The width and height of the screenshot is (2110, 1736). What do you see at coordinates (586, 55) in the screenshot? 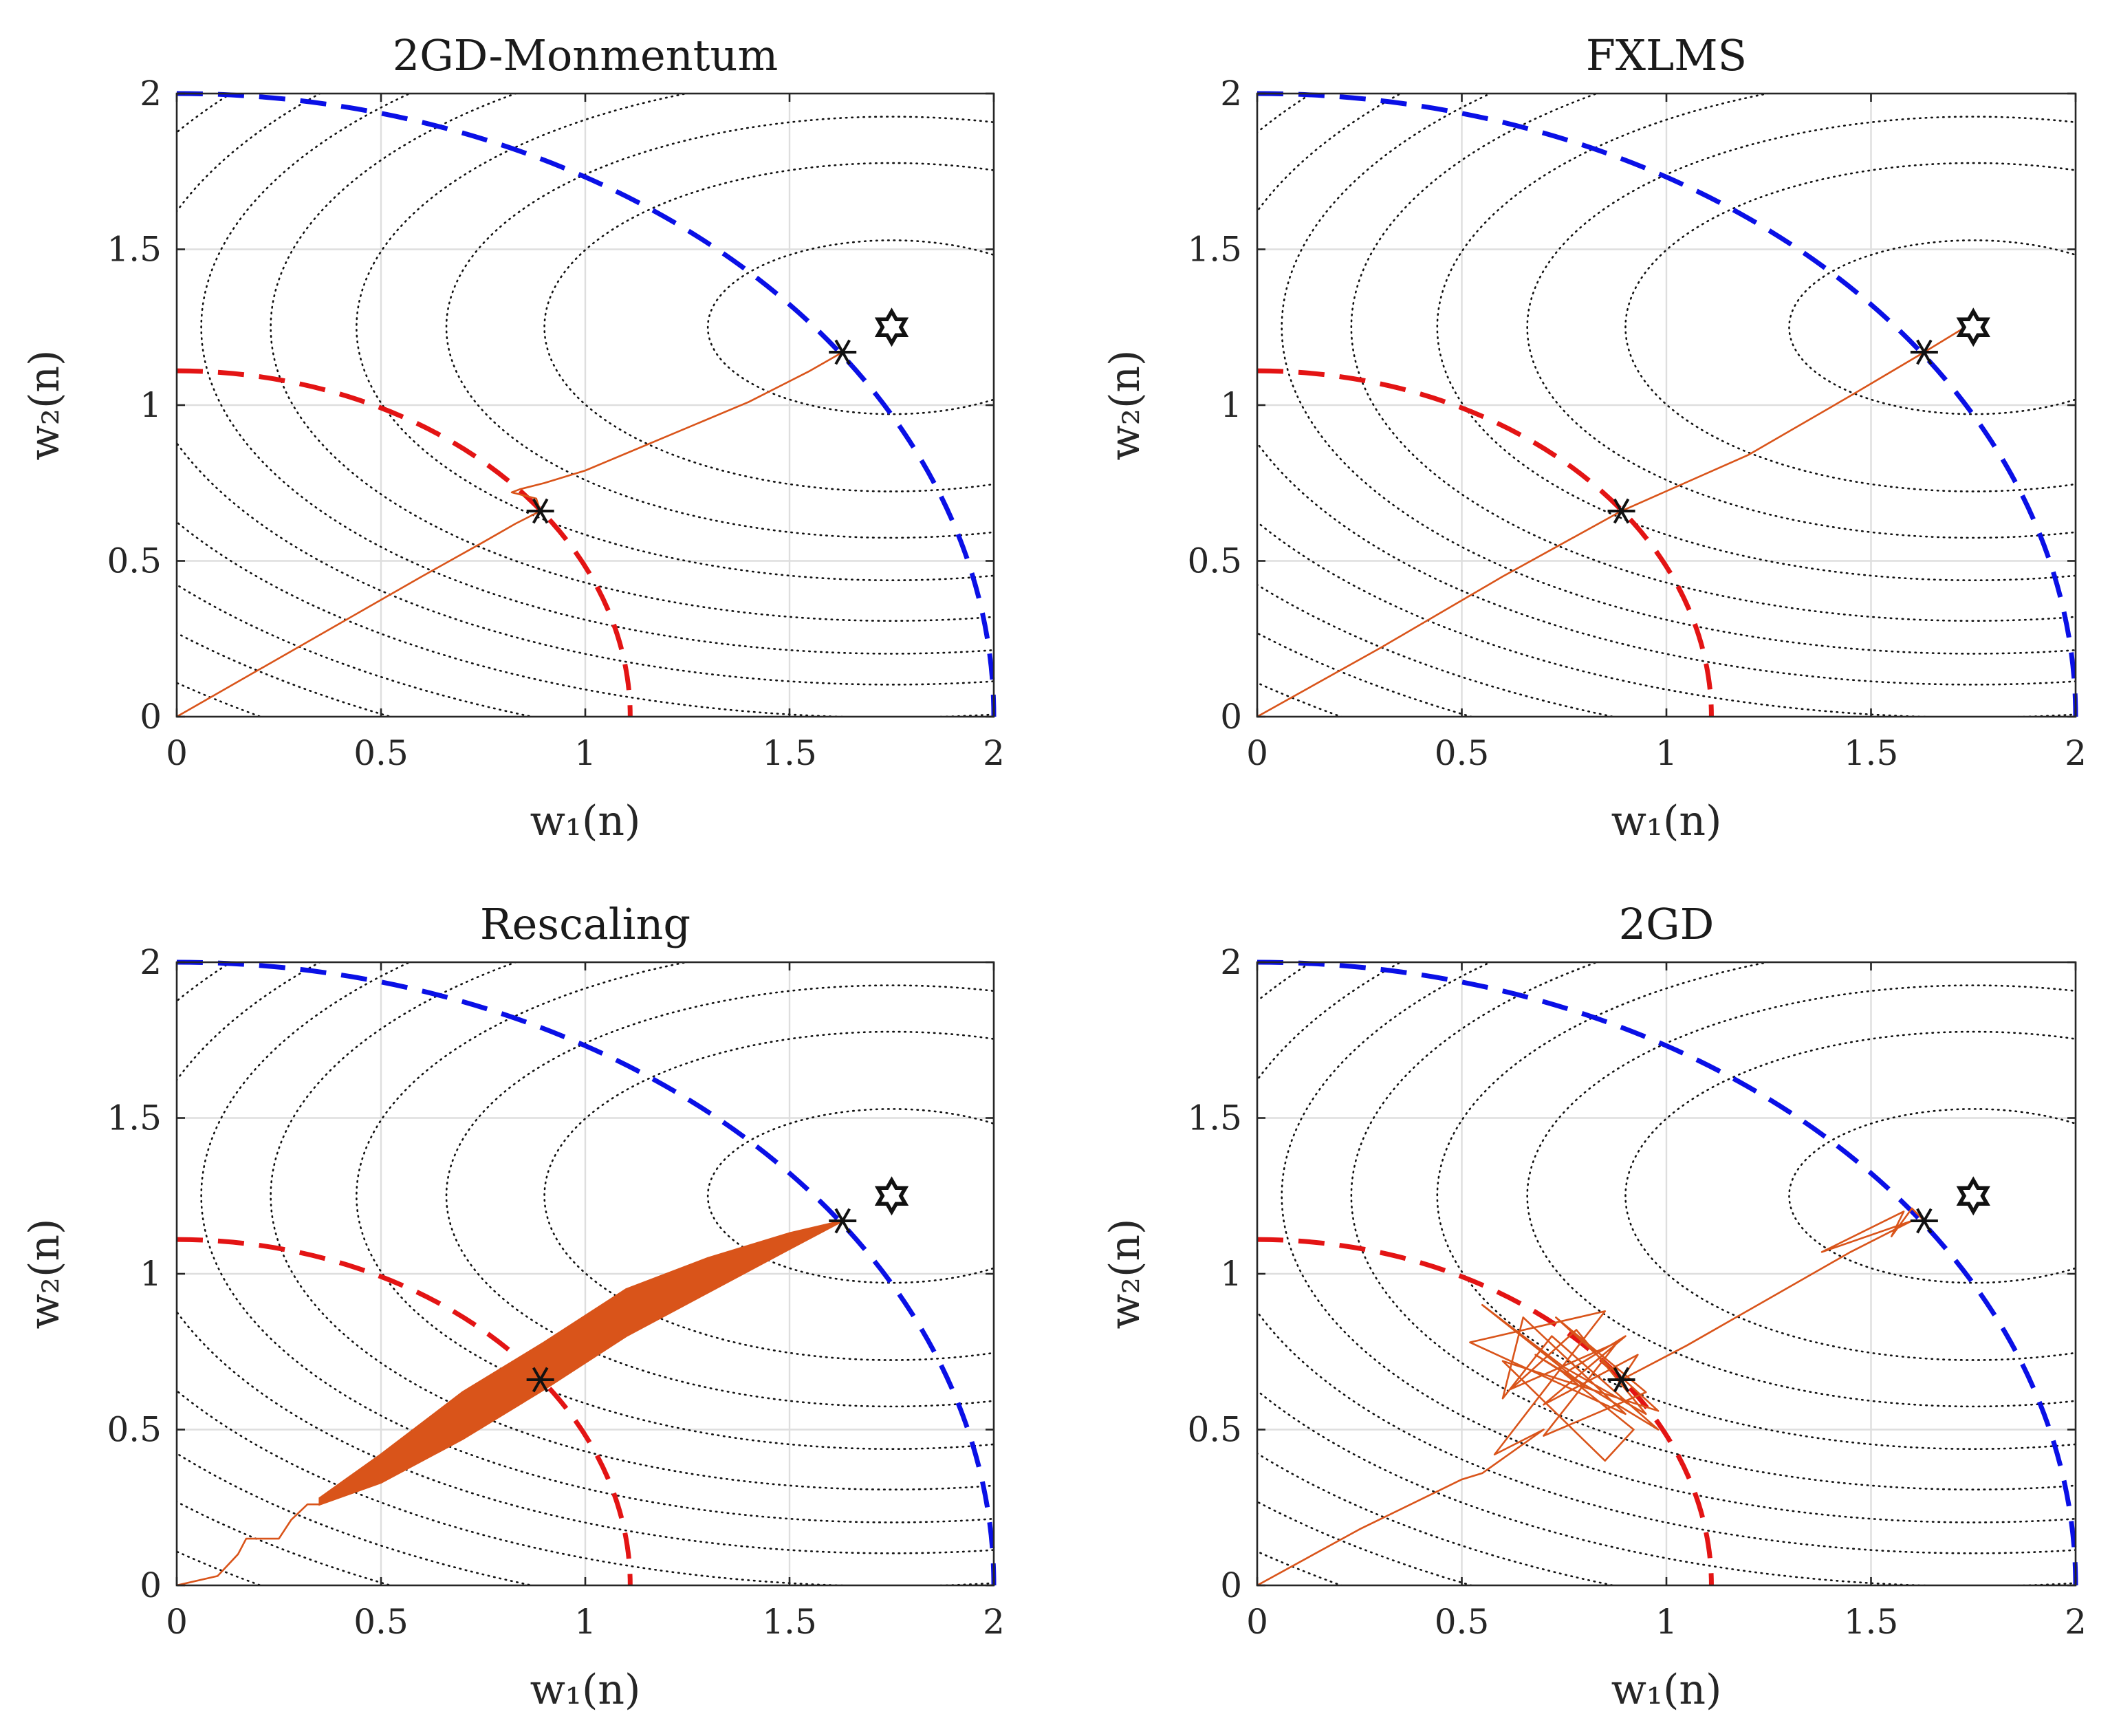
I see `chart-title: 2GD-Monmentum` at bounding box center [586, 55].